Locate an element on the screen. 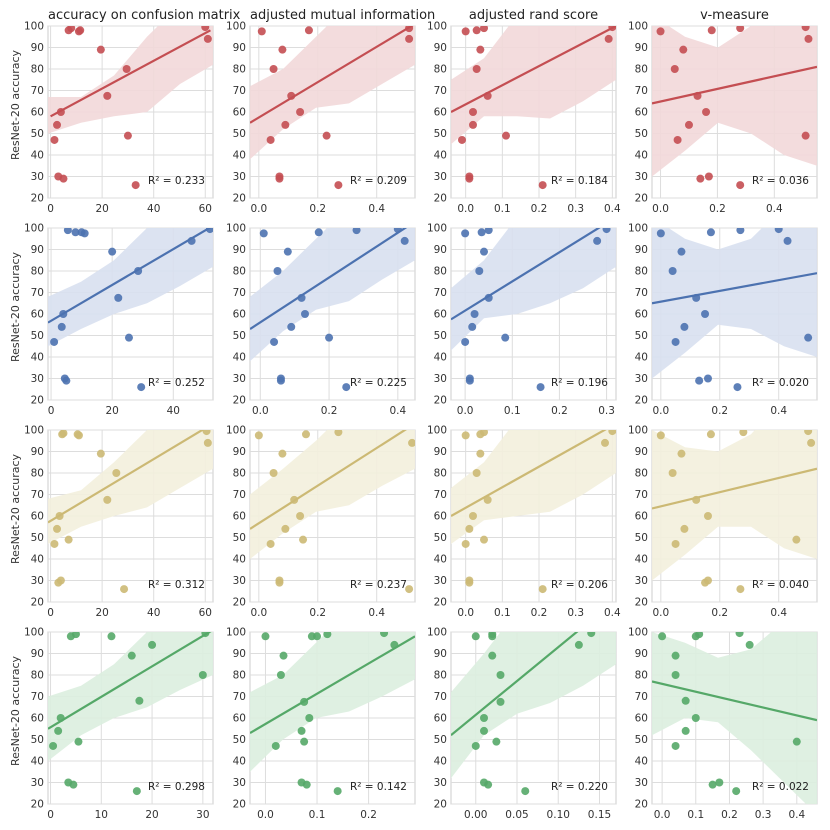 The width and height of the screenshot is (830, 830). x-tick-label: 20 is located at coordinates (151, 815).